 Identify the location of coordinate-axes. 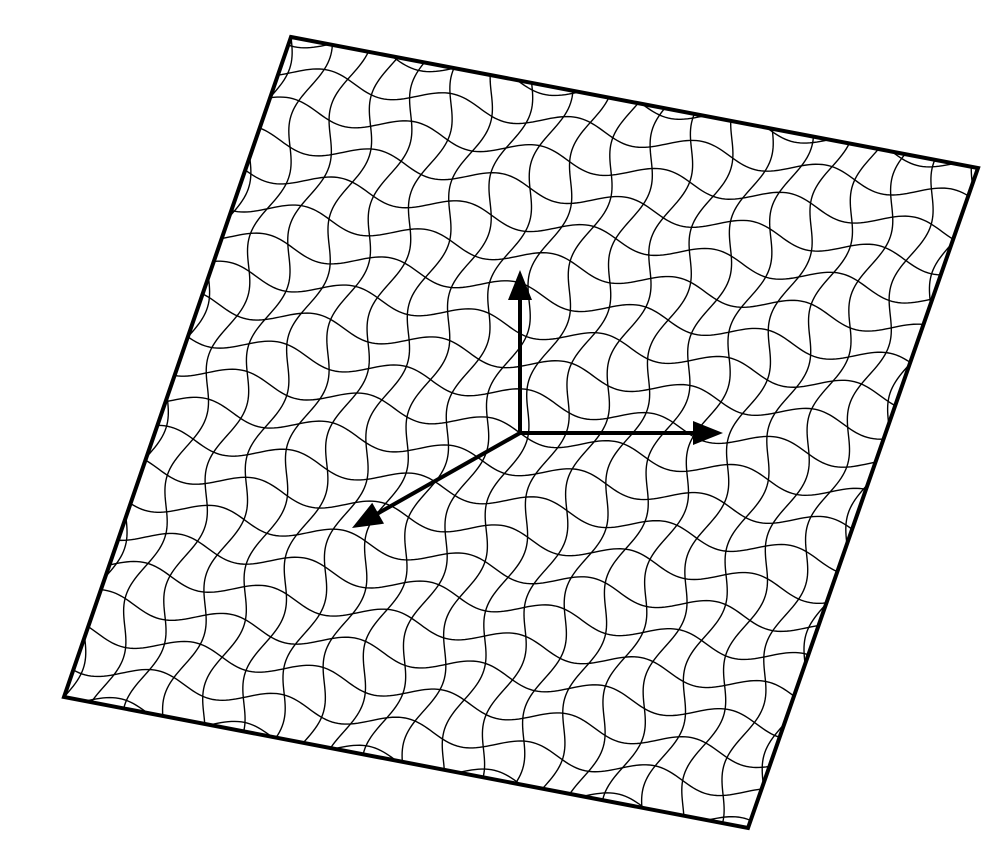
(537, 399).